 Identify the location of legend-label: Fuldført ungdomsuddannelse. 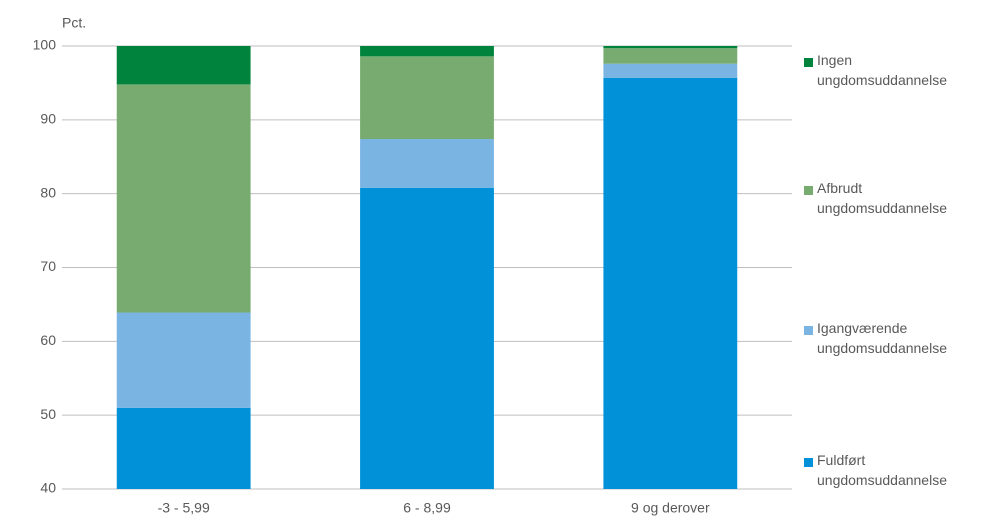
(882, 470).